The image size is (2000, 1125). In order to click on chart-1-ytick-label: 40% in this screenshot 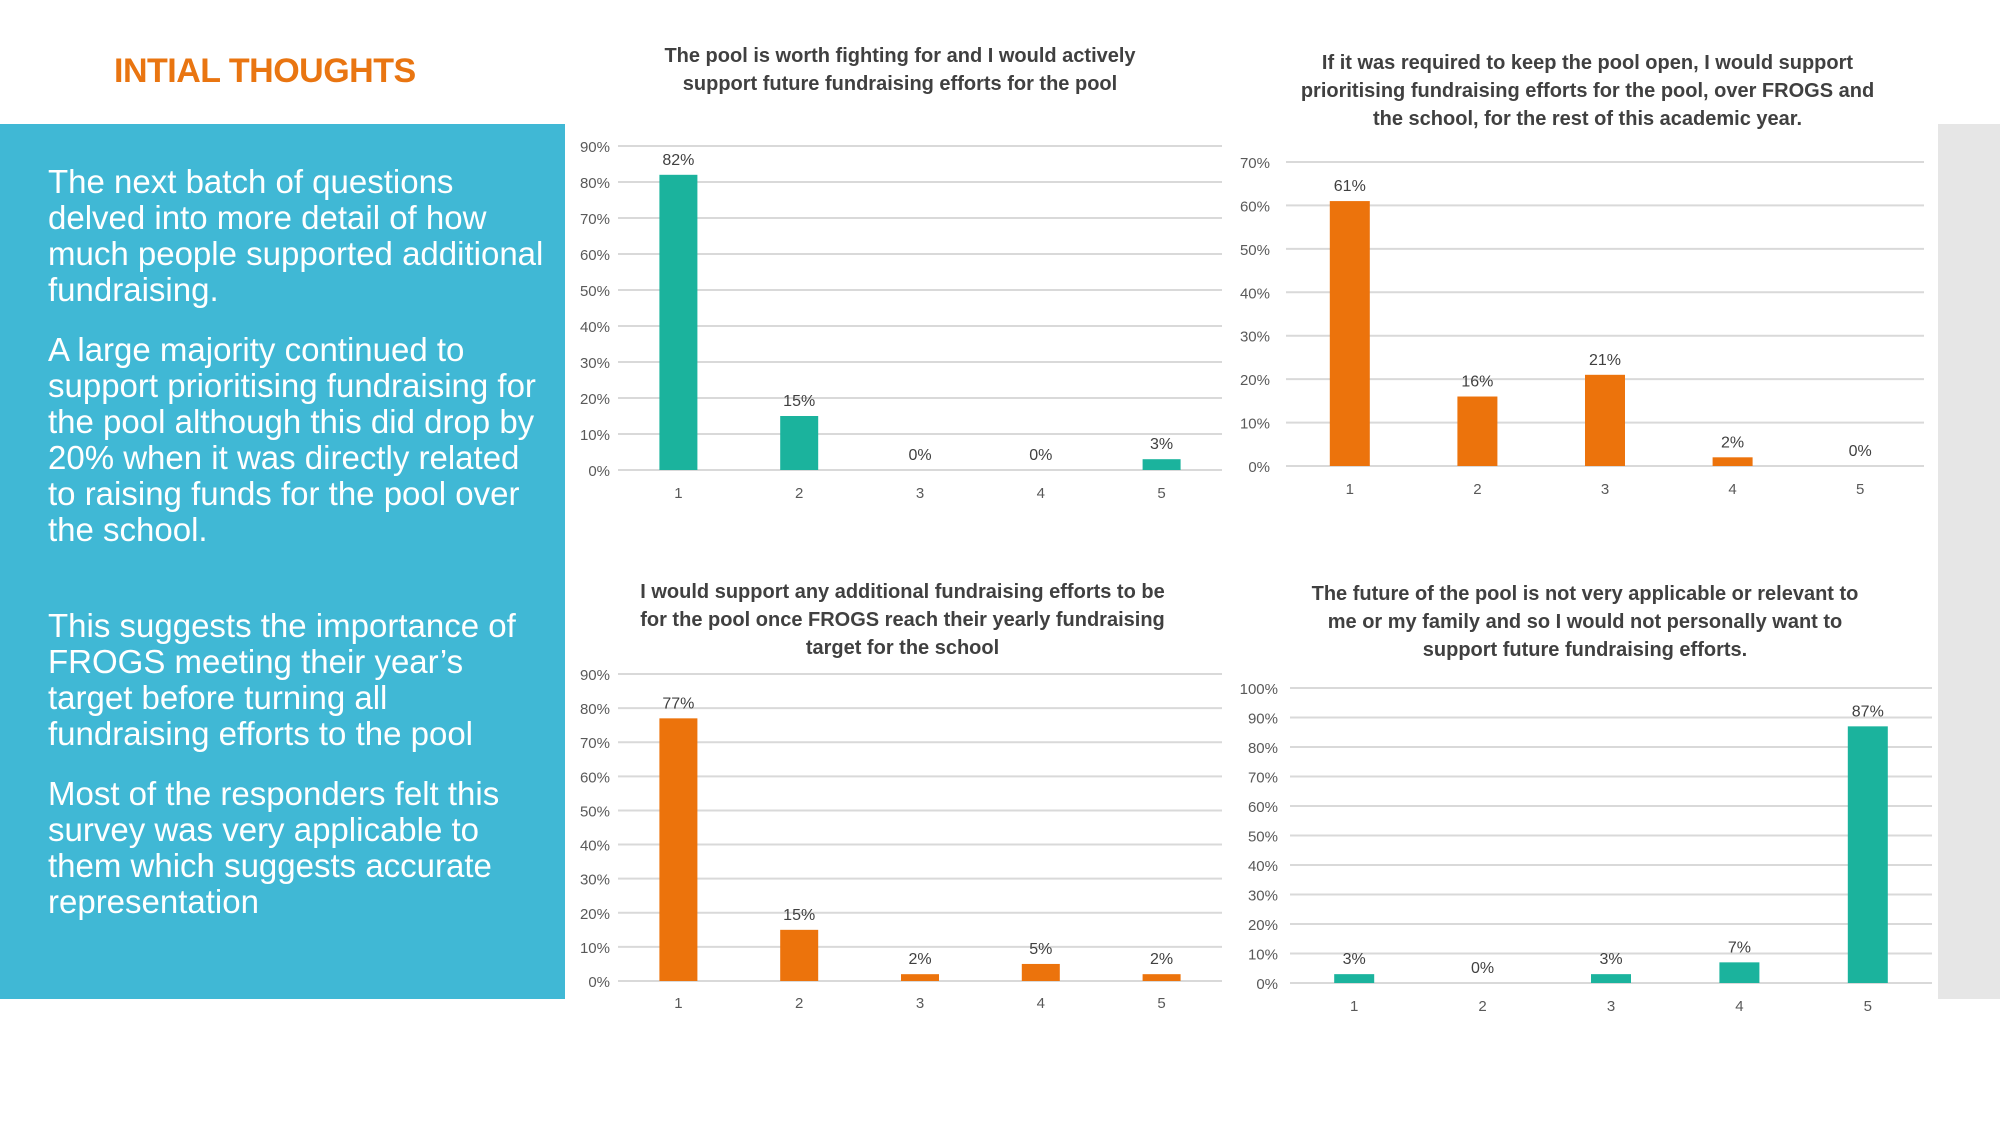, I will do `click(595, 327)`.